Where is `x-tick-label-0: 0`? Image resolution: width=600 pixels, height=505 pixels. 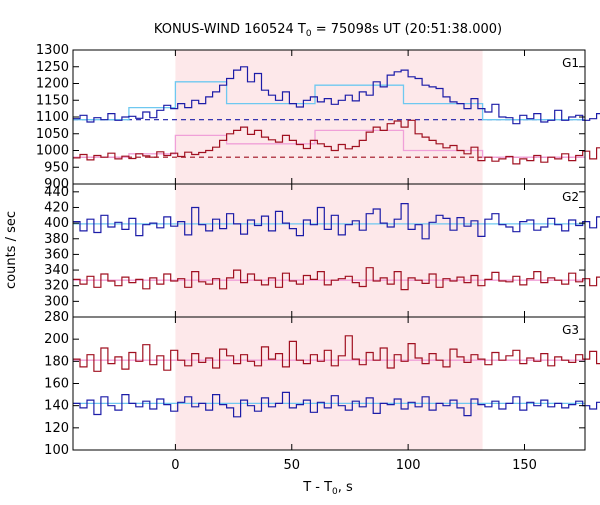 x-tick-label-0: 0 is located at coordinates (175, 465).